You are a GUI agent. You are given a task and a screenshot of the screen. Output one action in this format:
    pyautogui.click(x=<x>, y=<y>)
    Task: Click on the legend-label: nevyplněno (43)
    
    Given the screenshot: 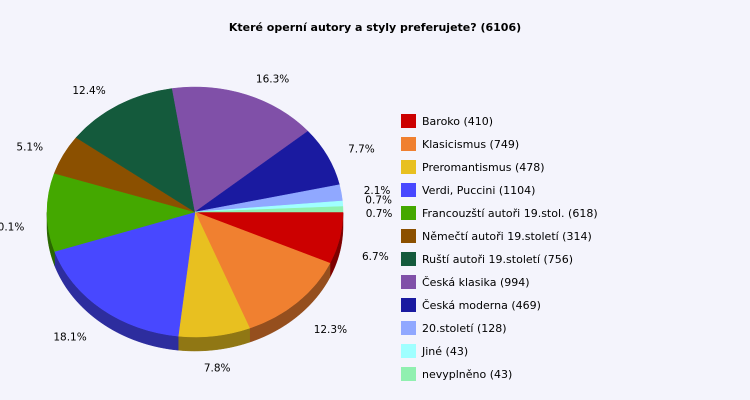 What is the action you would take?
    pyautogui.click(x=467, y=374)
    